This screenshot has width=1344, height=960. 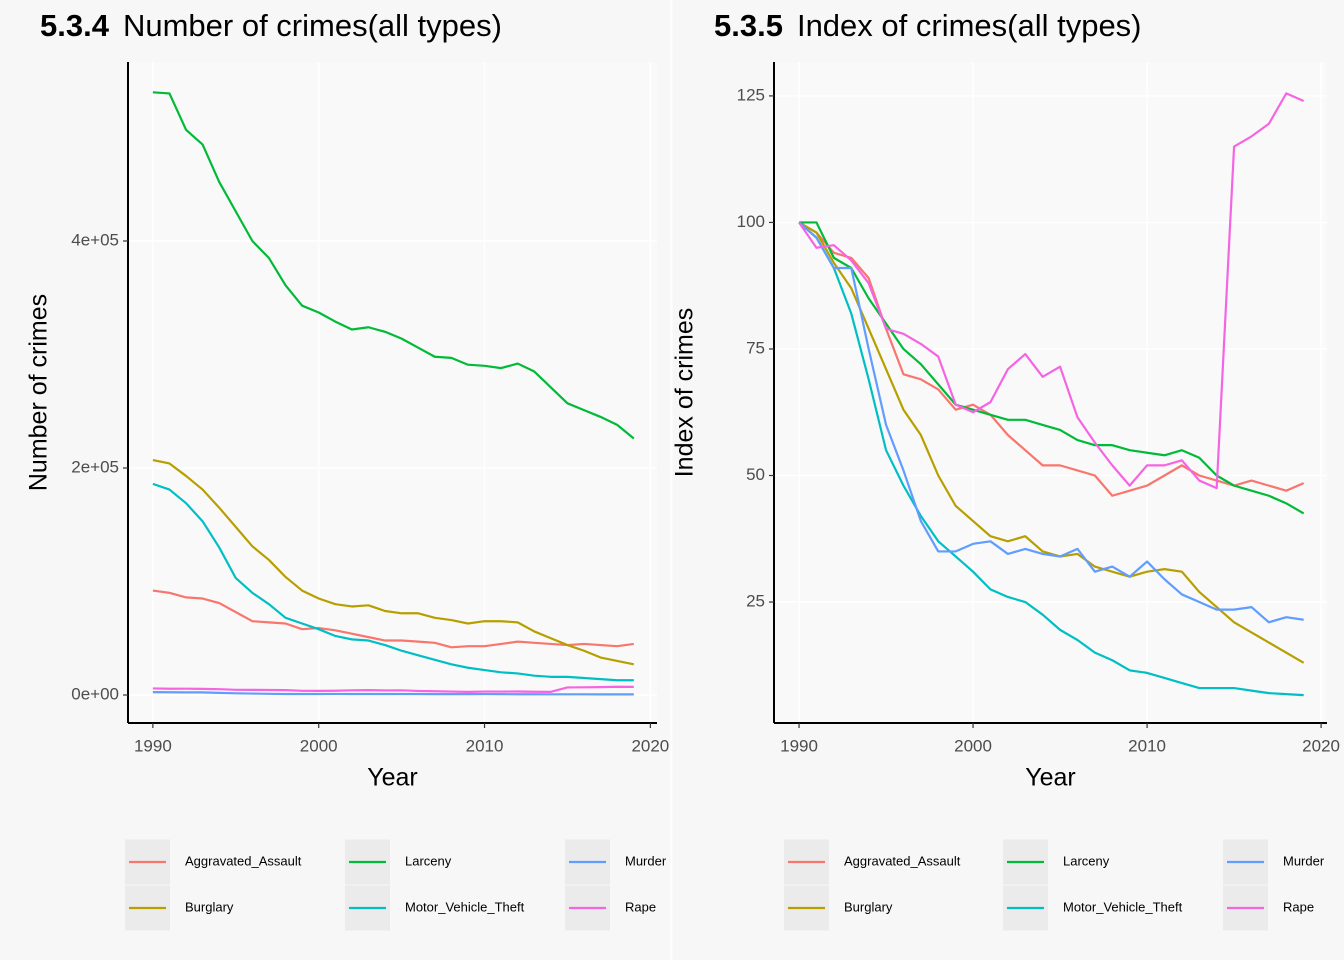 I want to click on chart-title: 5.3.5 Index of crimes(all types), so click(x=928, y=25).